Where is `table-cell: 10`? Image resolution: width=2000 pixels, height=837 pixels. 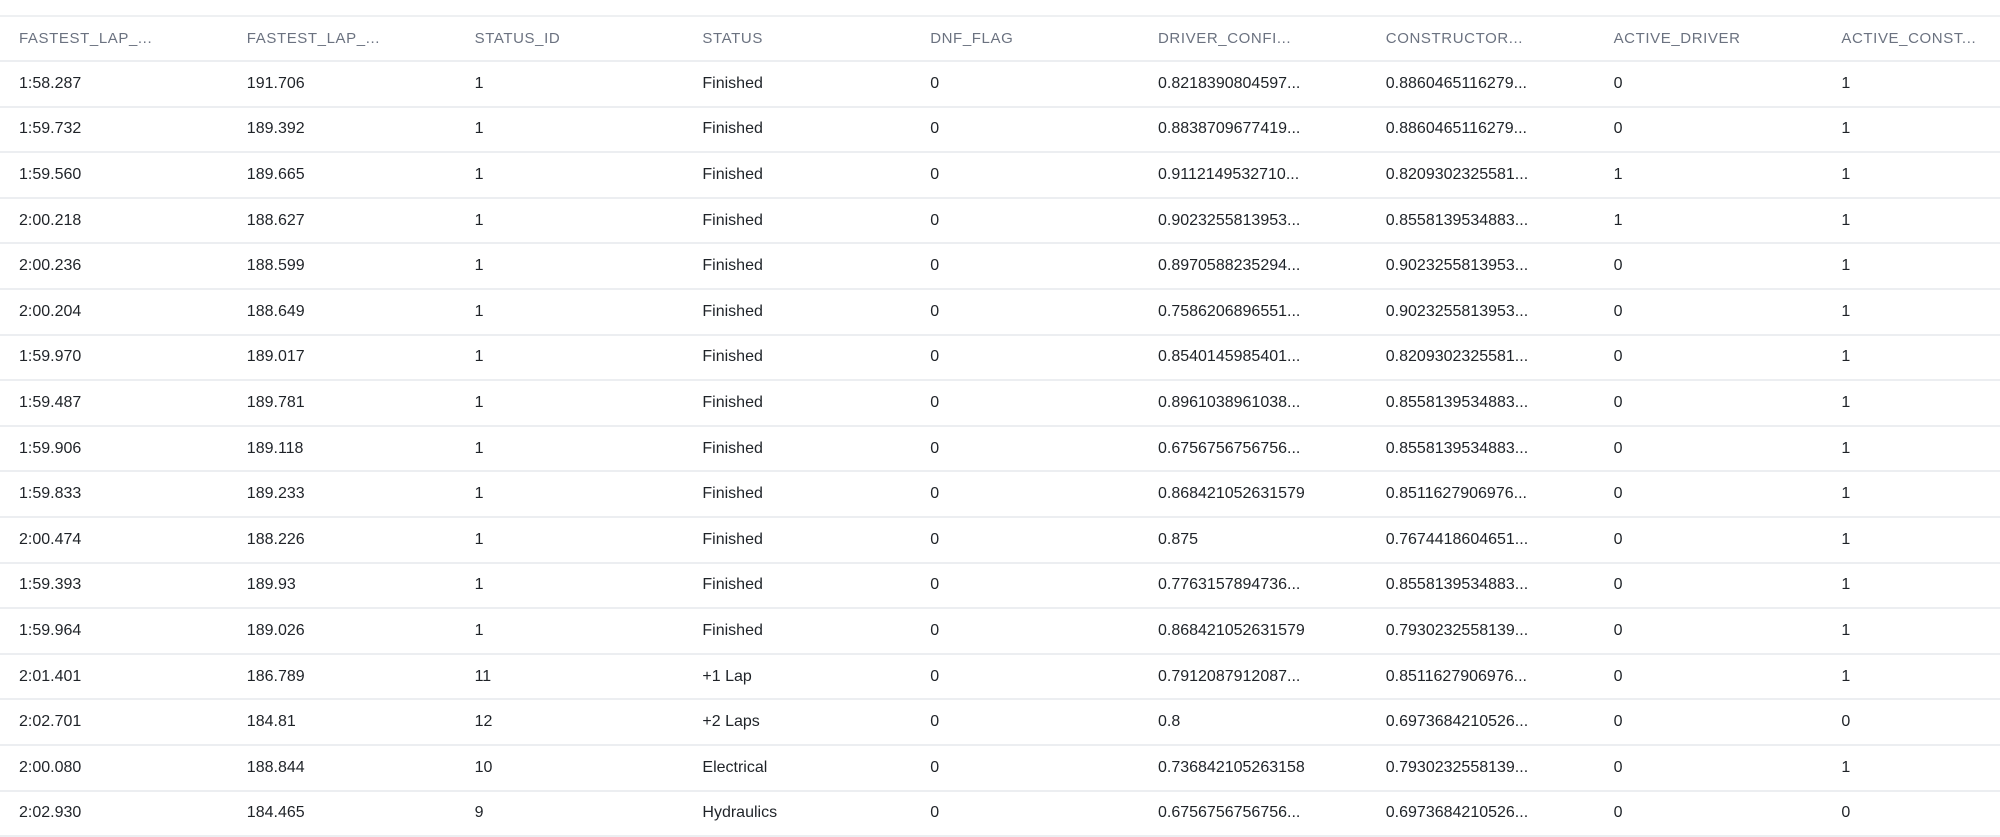
table-cell: 10 is located at coordinates (570, 768).